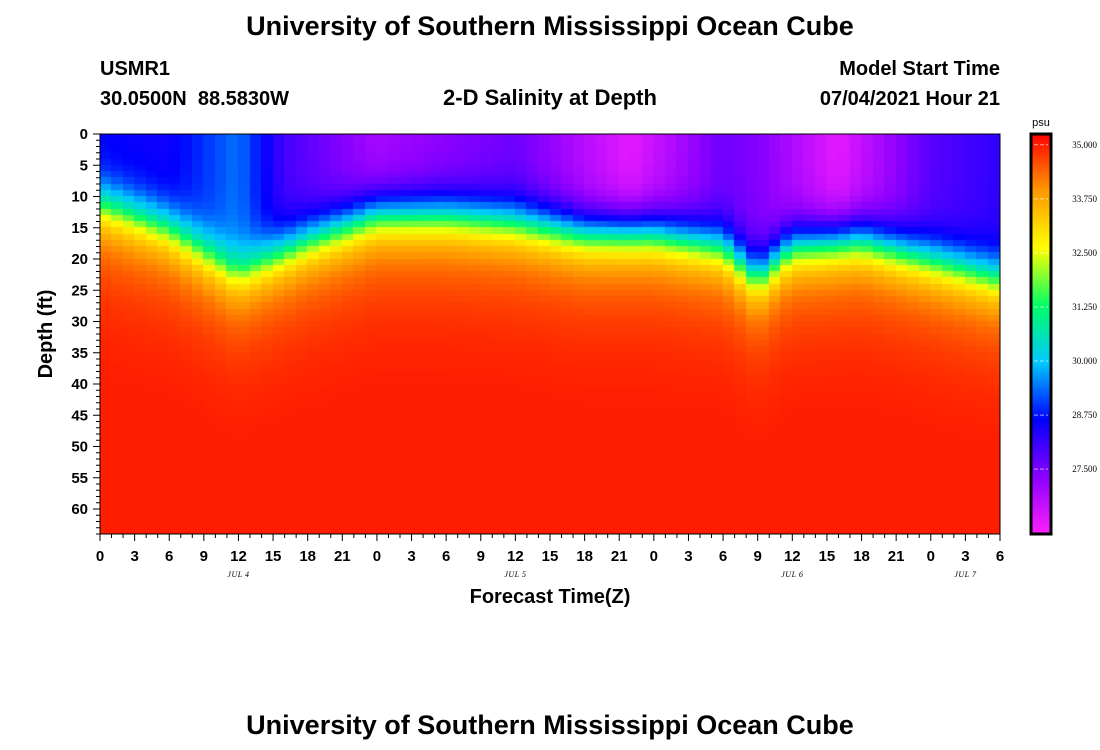 This screenshot has width=1100, height=750. What do you see at coordinates (79, 509) in the screenshot?
I see `y-tick-label: 60` at bounding box center [79, 509].